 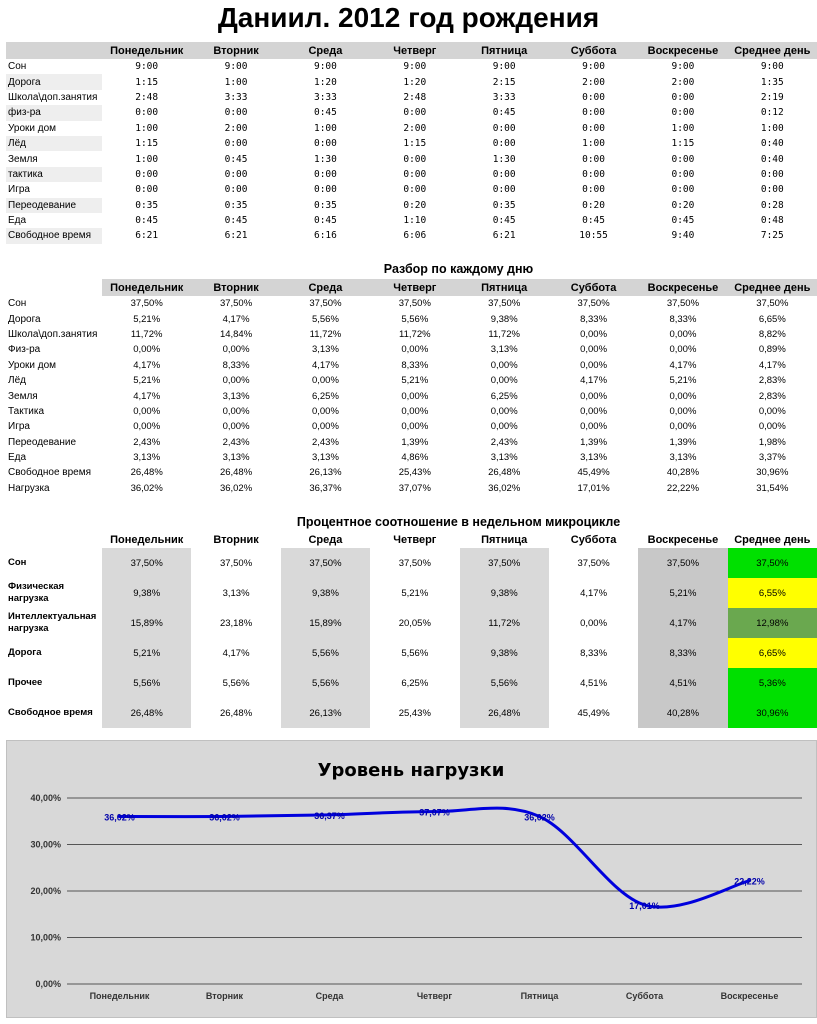 I want to click on time-cell: 6:16, so click(x=325, y=236).